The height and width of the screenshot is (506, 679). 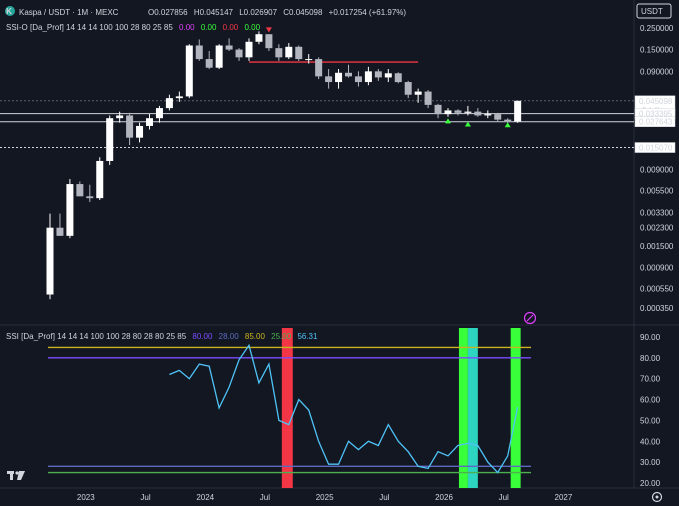 What do you see at coordinates (17, 473) in the screenshot?
I see `tv-logo-dot` at bounding box center [17, 473].